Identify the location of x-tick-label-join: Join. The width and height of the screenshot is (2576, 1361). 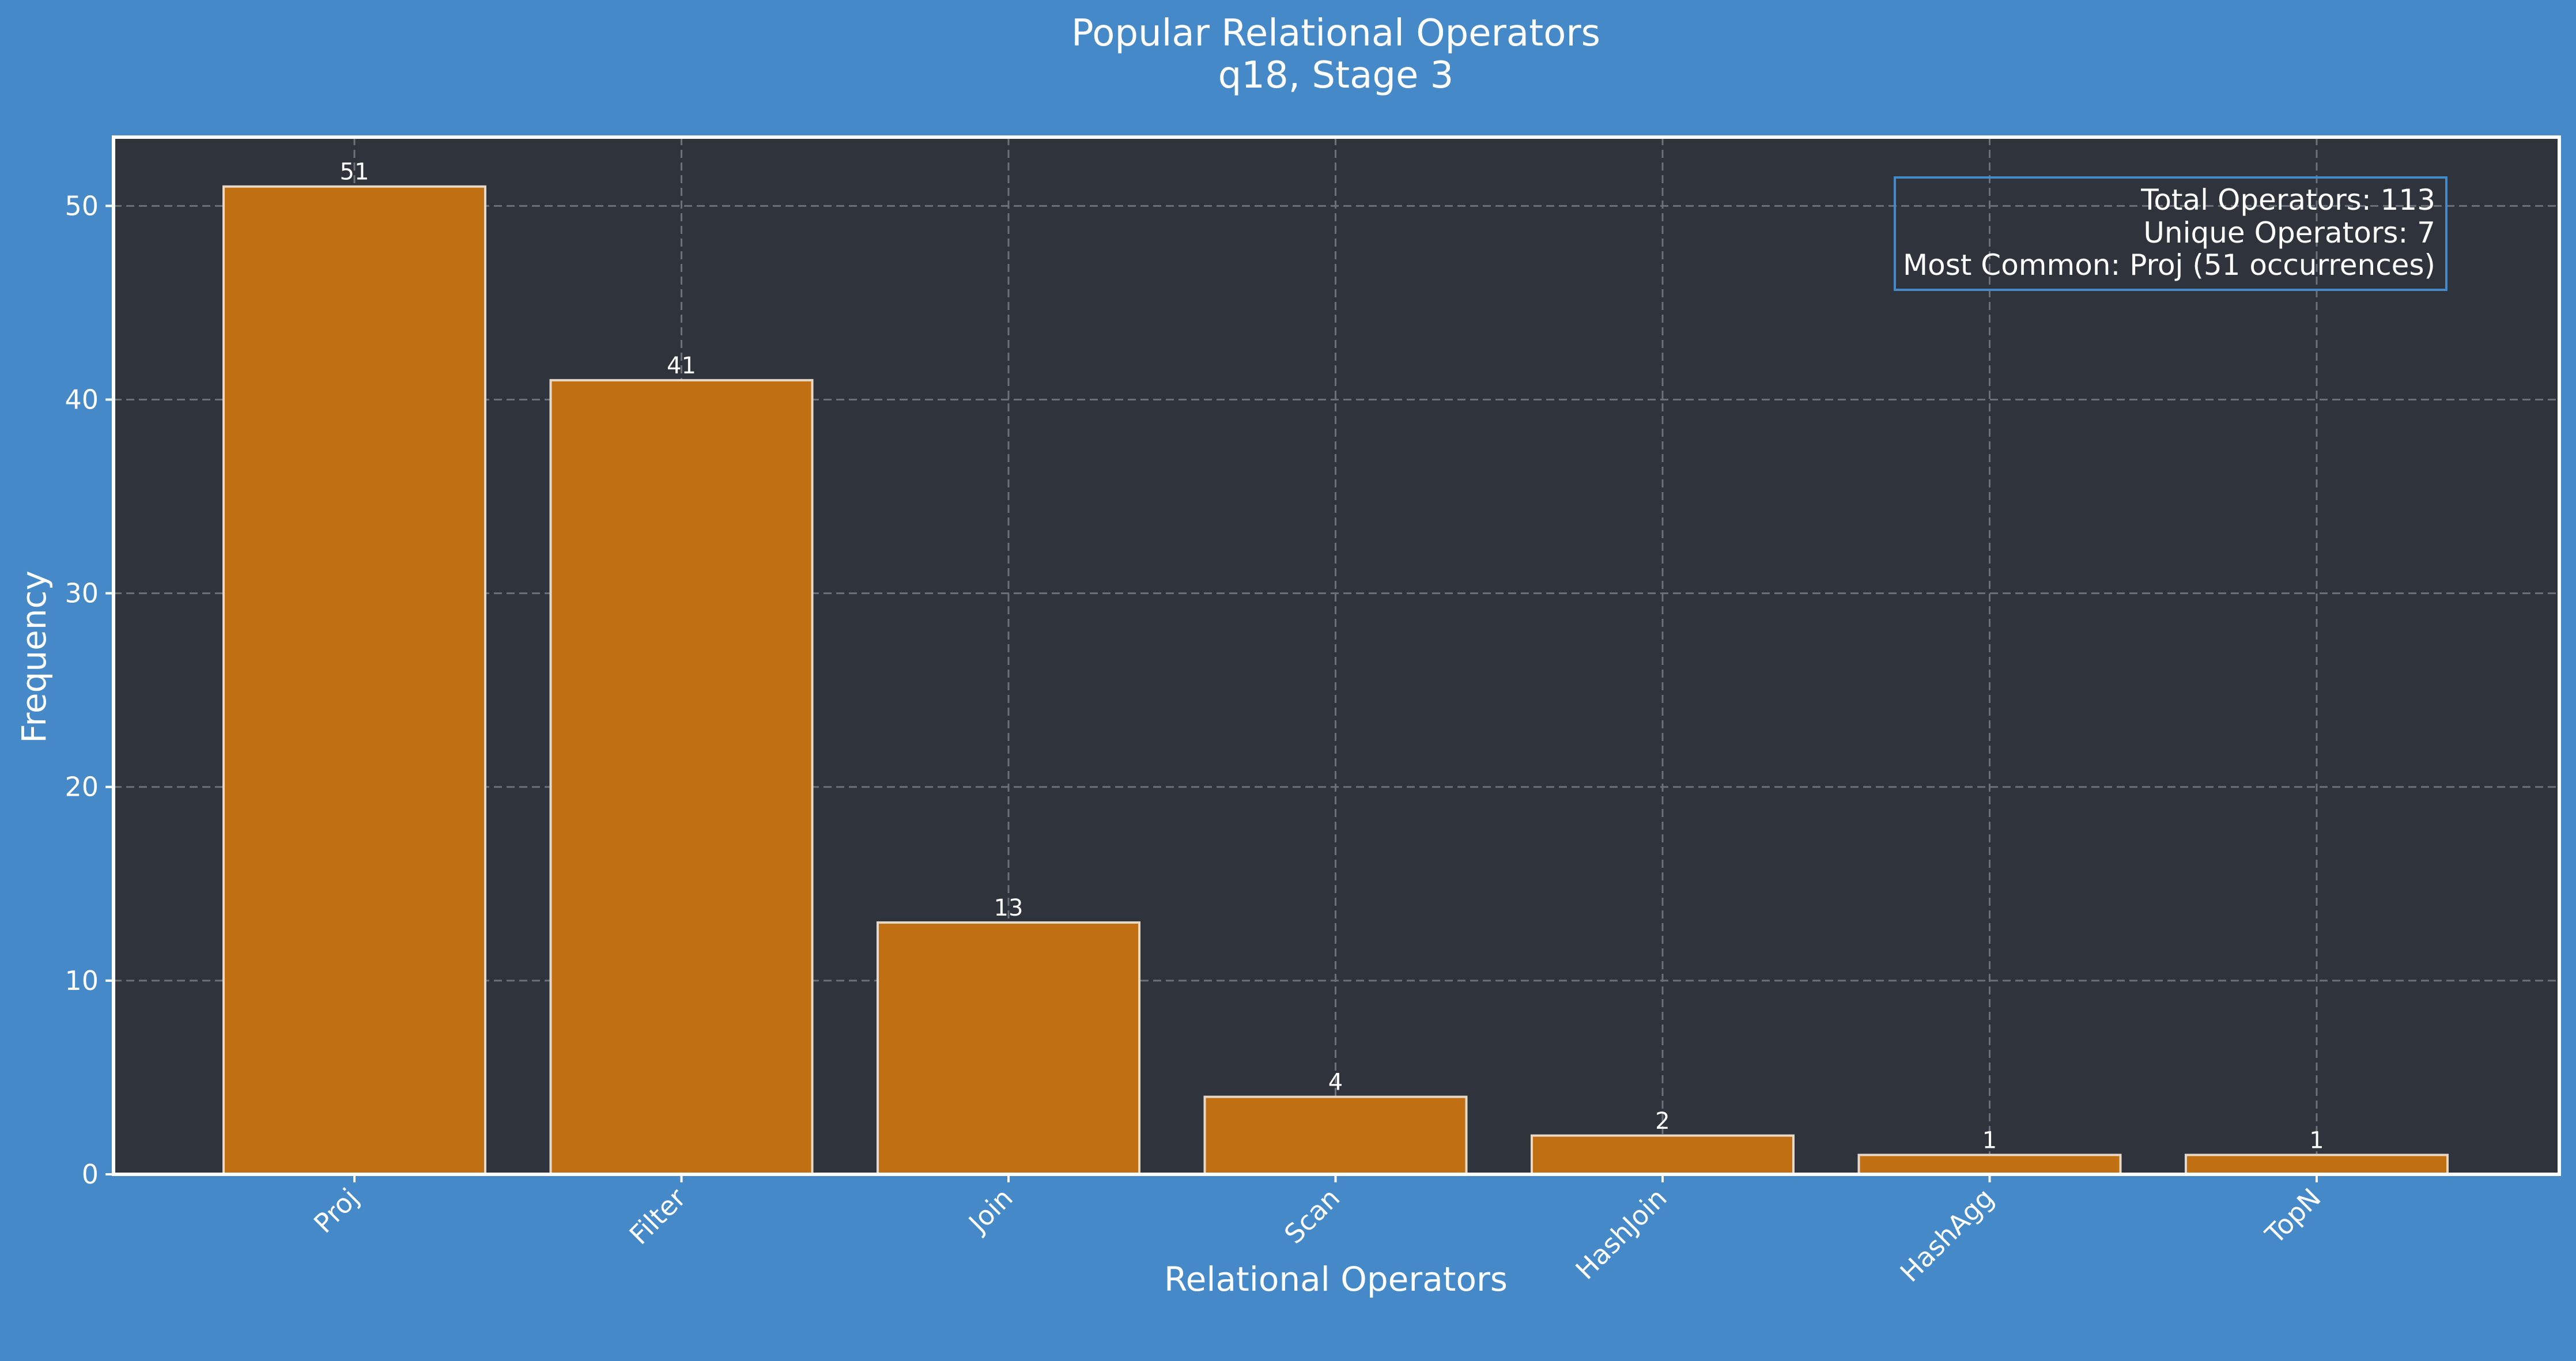
(990, 1210).